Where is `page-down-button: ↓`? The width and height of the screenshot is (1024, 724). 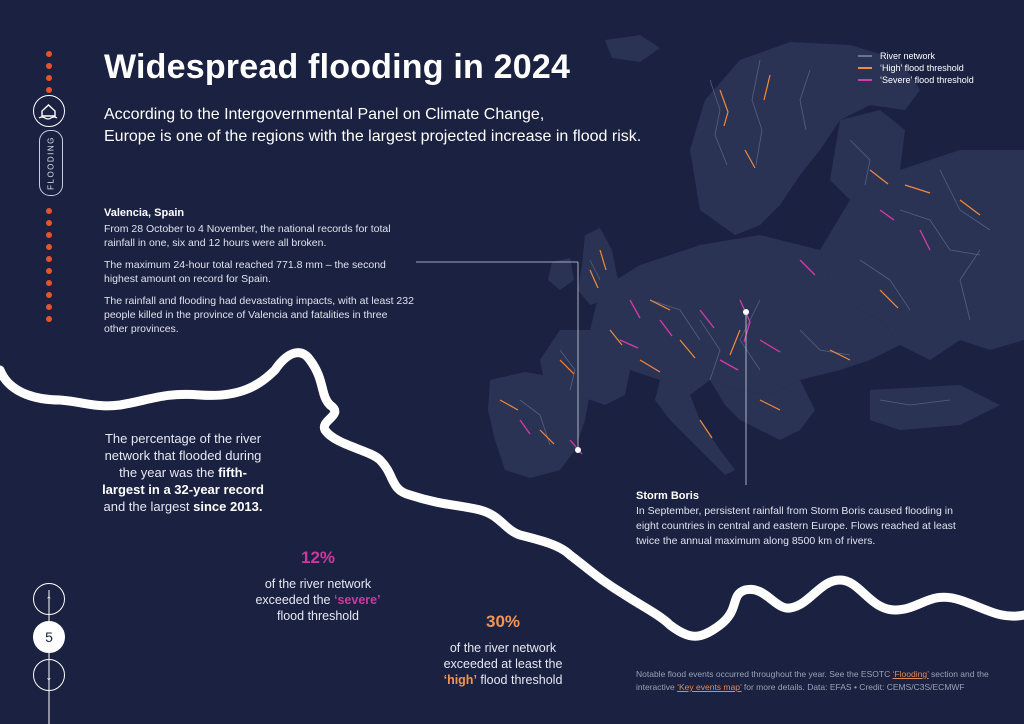
page-down-button: ↓ is located at coordinates (49, 675).